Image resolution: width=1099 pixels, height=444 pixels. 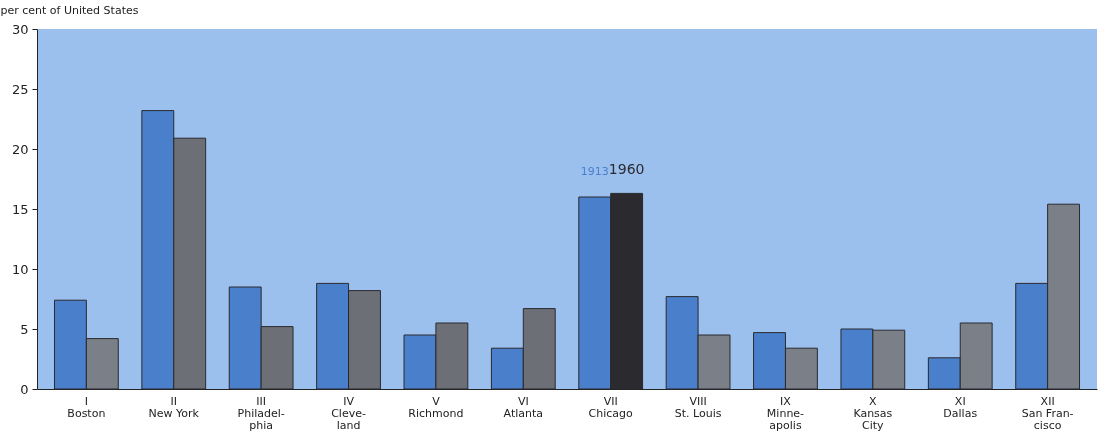 I want to click on x-tick-label: III Philadel- phia, so click(x=261, y=413).